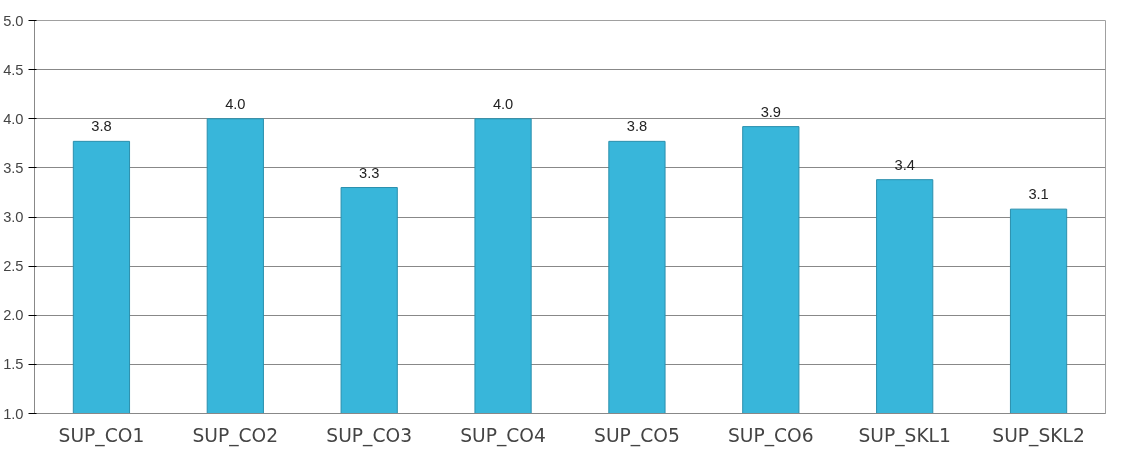 The width and height of the screenshot is (1131, 454). I want to click on x-tick-label: SUP_CO4, so click(503, 435).